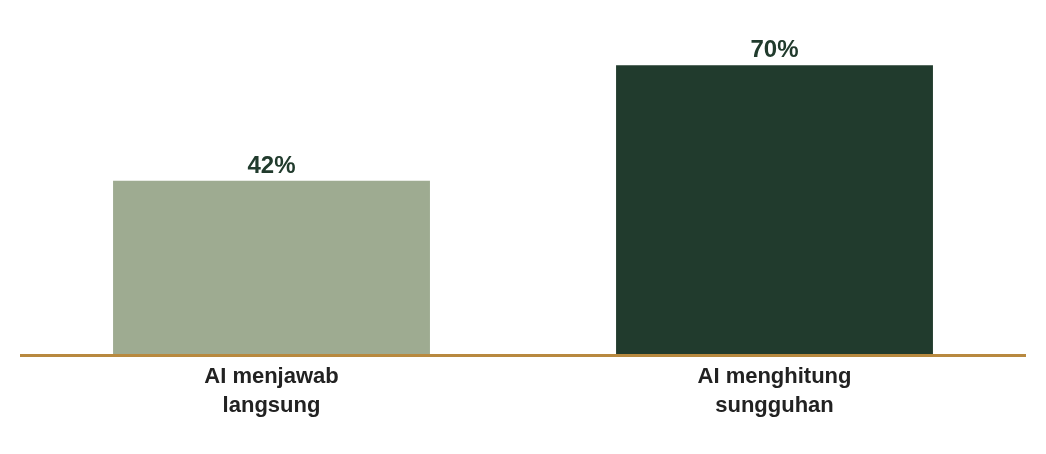 The width and height of the screenshot is (1046, 454). I want to click on x-tick-label: AI menghitung sungguhan, so click(774, 390).